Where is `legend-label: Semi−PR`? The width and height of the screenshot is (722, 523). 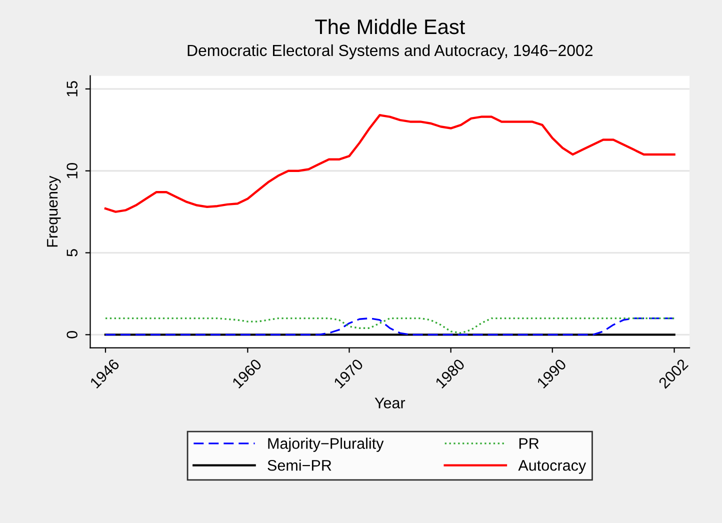 legend-label: Semi−PR is located at coordinates (300, 465).